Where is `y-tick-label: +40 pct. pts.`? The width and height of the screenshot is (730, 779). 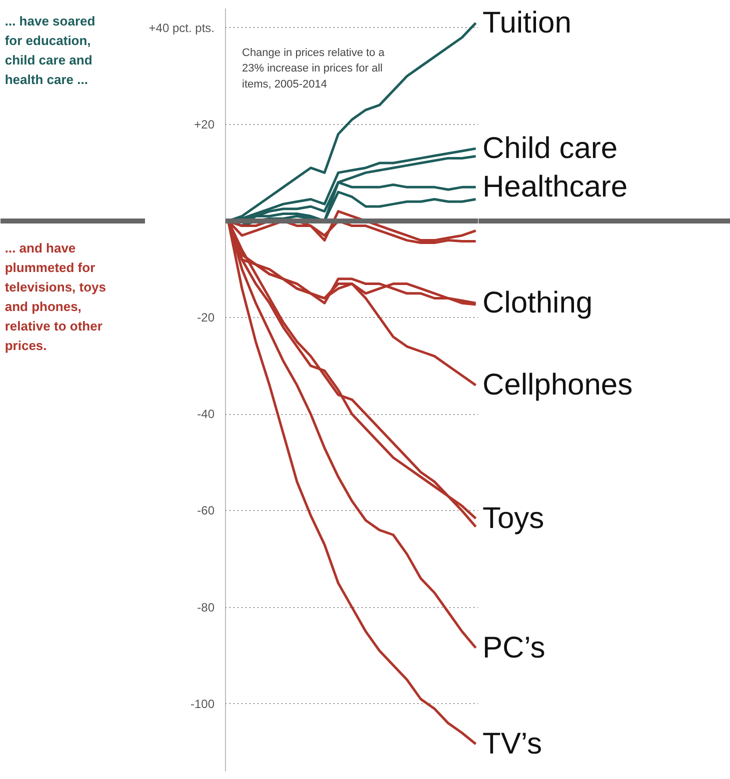
y-tick-label: +40 pct. pts. is located at coordinates (181, 27).